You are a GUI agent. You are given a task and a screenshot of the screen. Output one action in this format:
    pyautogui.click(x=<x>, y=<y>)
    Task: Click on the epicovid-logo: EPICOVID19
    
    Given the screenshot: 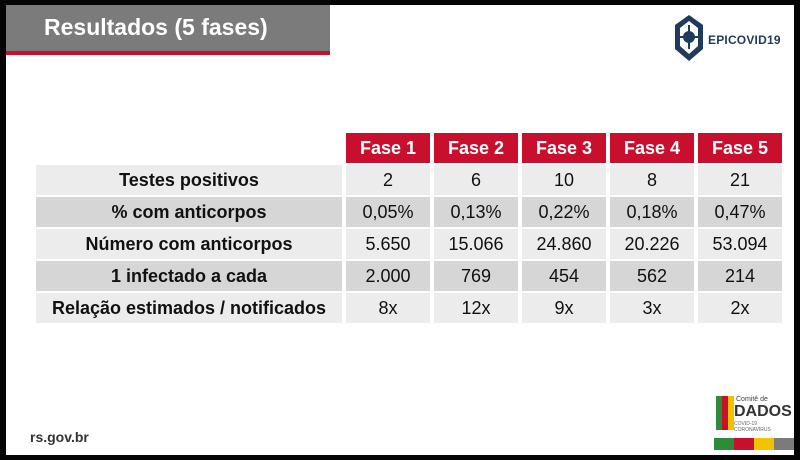 What is the action you would take?
    pyautogui.click(x=732, y=41)
    